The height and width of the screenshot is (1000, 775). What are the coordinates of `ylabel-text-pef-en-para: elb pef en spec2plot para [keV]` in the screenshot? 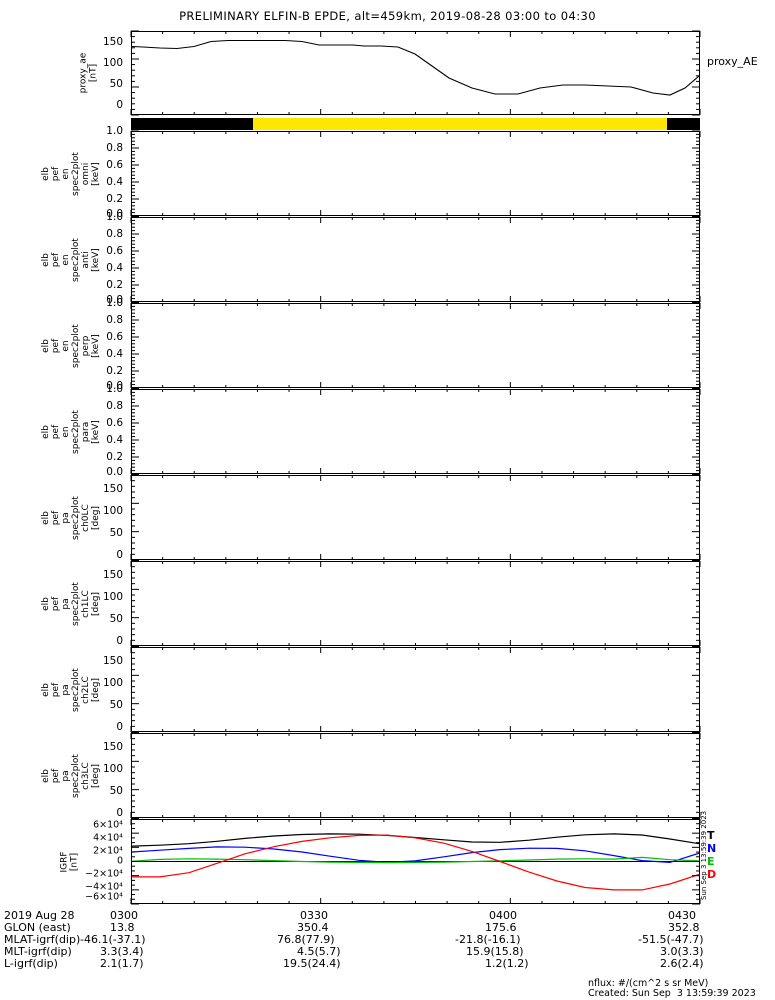 It's located at (70, 431).